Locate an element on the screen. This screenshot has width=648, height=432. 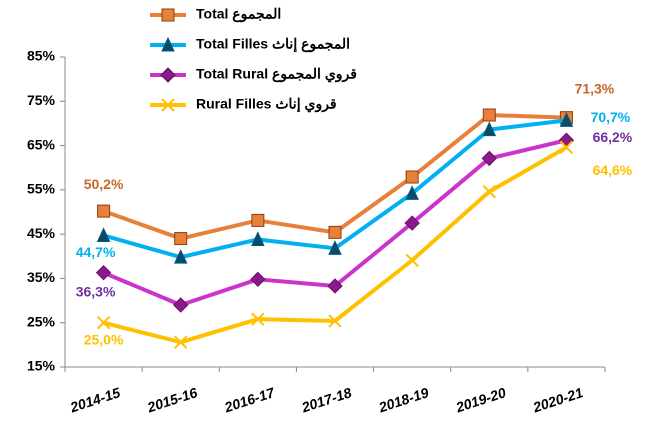
data-label: 50,2% is located at coordinates (104, 184).